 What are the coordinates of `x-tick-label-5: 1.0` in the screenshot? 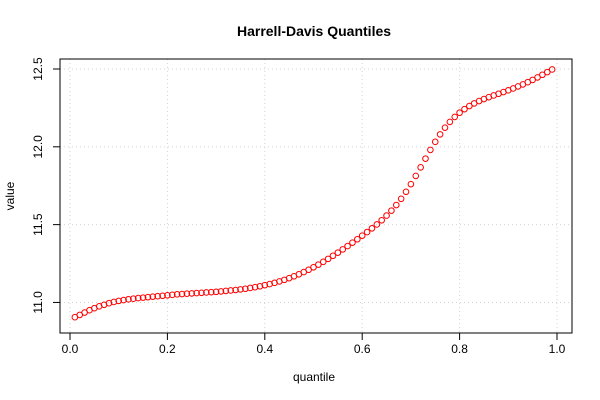 It's located at (557, 349).